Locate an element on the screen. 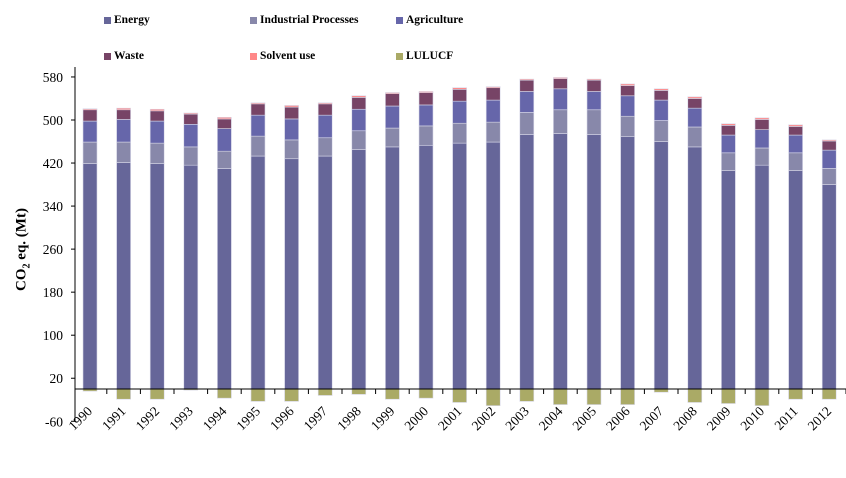  y-tick-label: 100 is located at coordinates (53, 335).